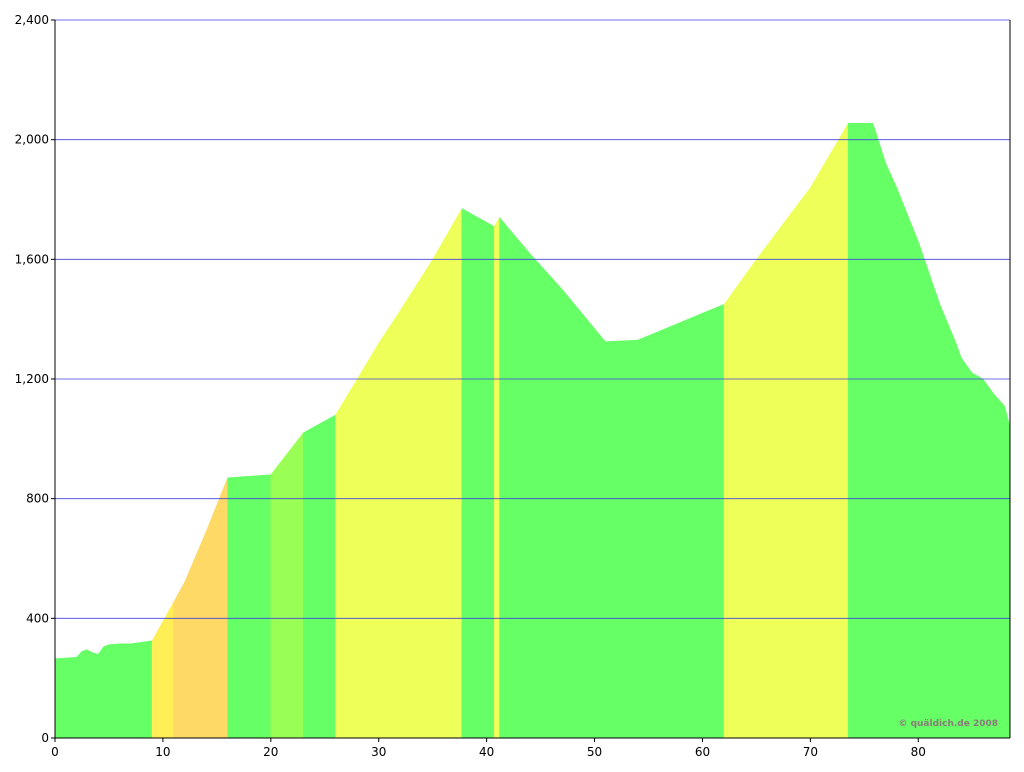  I want to click on y-tick-label: 0, so click(45, 738).